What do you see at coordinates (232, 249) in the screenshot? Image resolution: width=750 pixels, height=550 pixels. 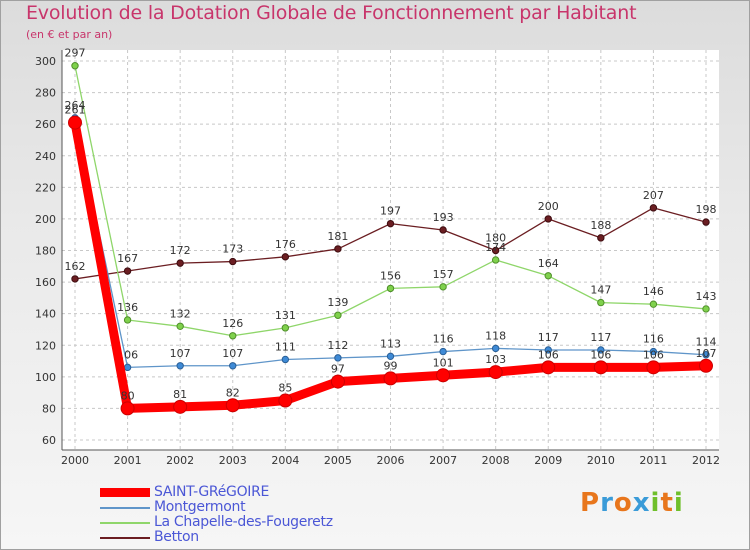 I see `data-label: 173` at bounding box center [232, 249].